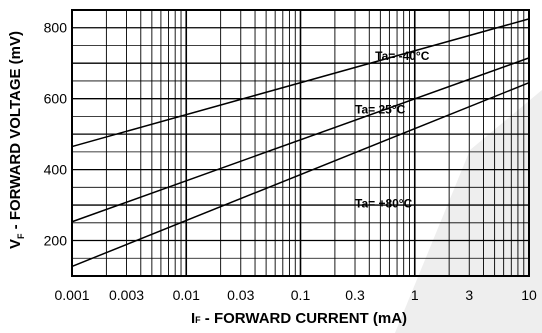 Image resolution: width=542 pixels, height=333 pixels. I want to click on y-tick-label: 200, so click(56, 241).